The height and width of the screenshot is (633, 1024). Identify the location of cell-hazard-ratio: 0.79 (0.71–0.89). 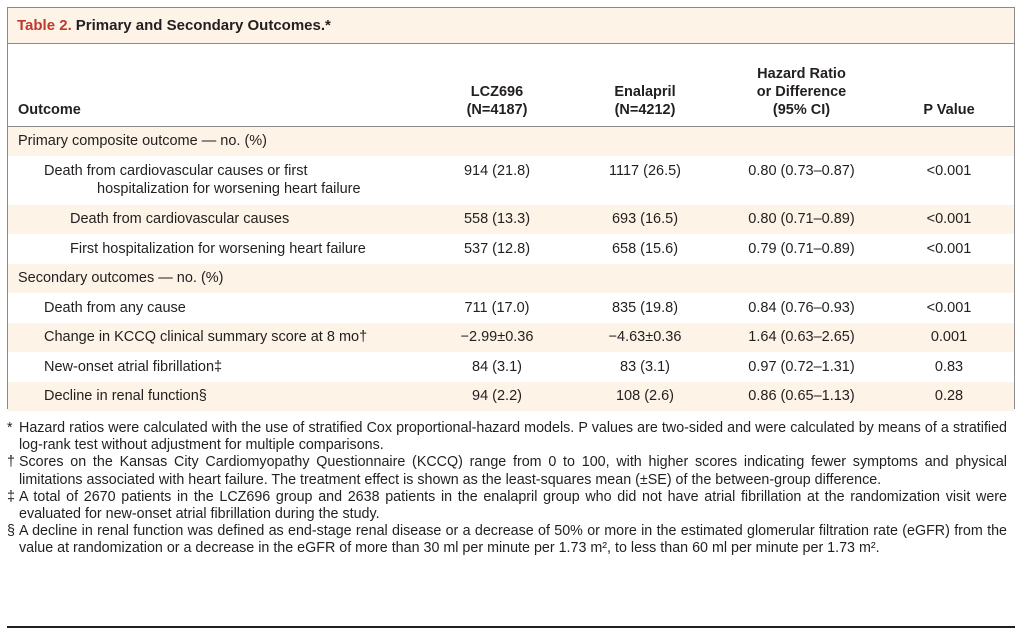
(801, 248).